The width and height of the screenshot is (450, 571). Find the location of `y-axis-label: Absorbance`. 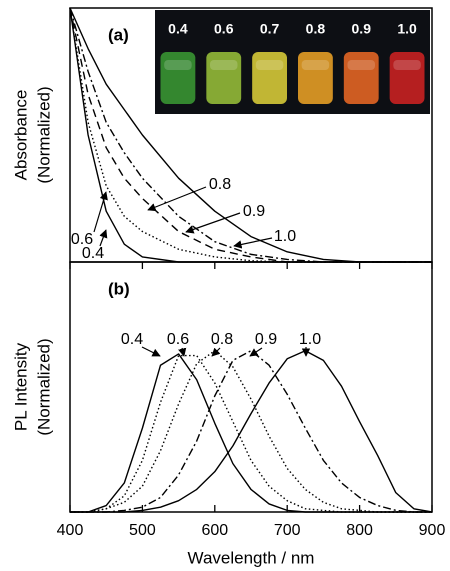

y-axis-label: Absorbance is located at coordinates (20, 135).